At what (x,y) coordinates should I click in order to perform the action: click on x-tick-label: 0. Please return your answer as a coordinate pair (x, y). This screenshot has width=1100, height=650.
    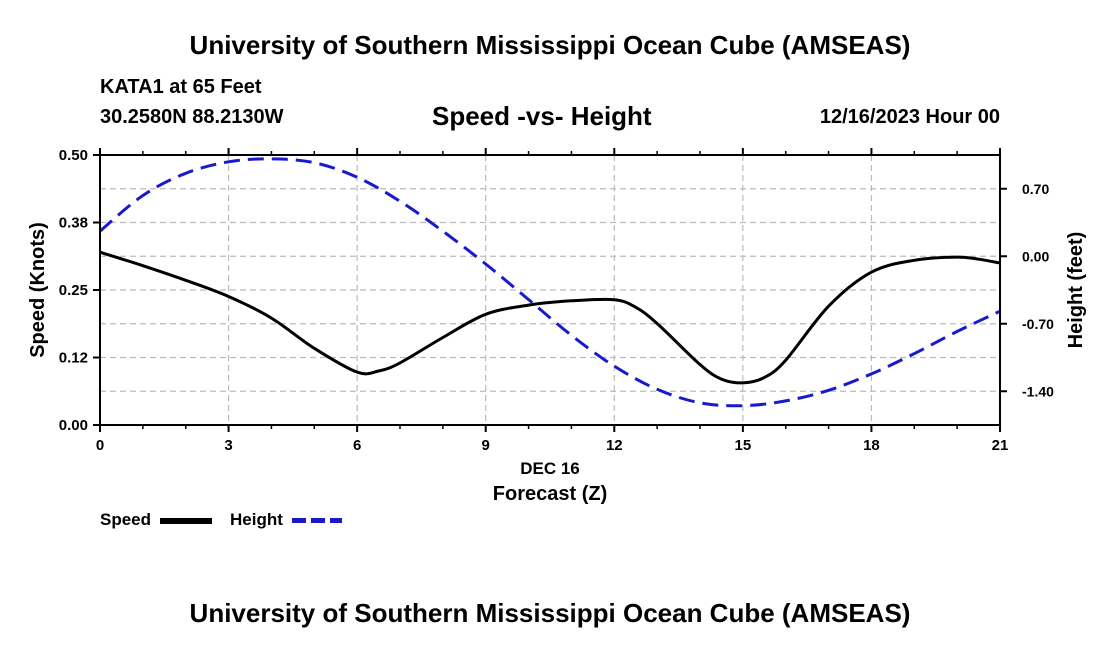
    Looking at the image, I should click on (100, 445).